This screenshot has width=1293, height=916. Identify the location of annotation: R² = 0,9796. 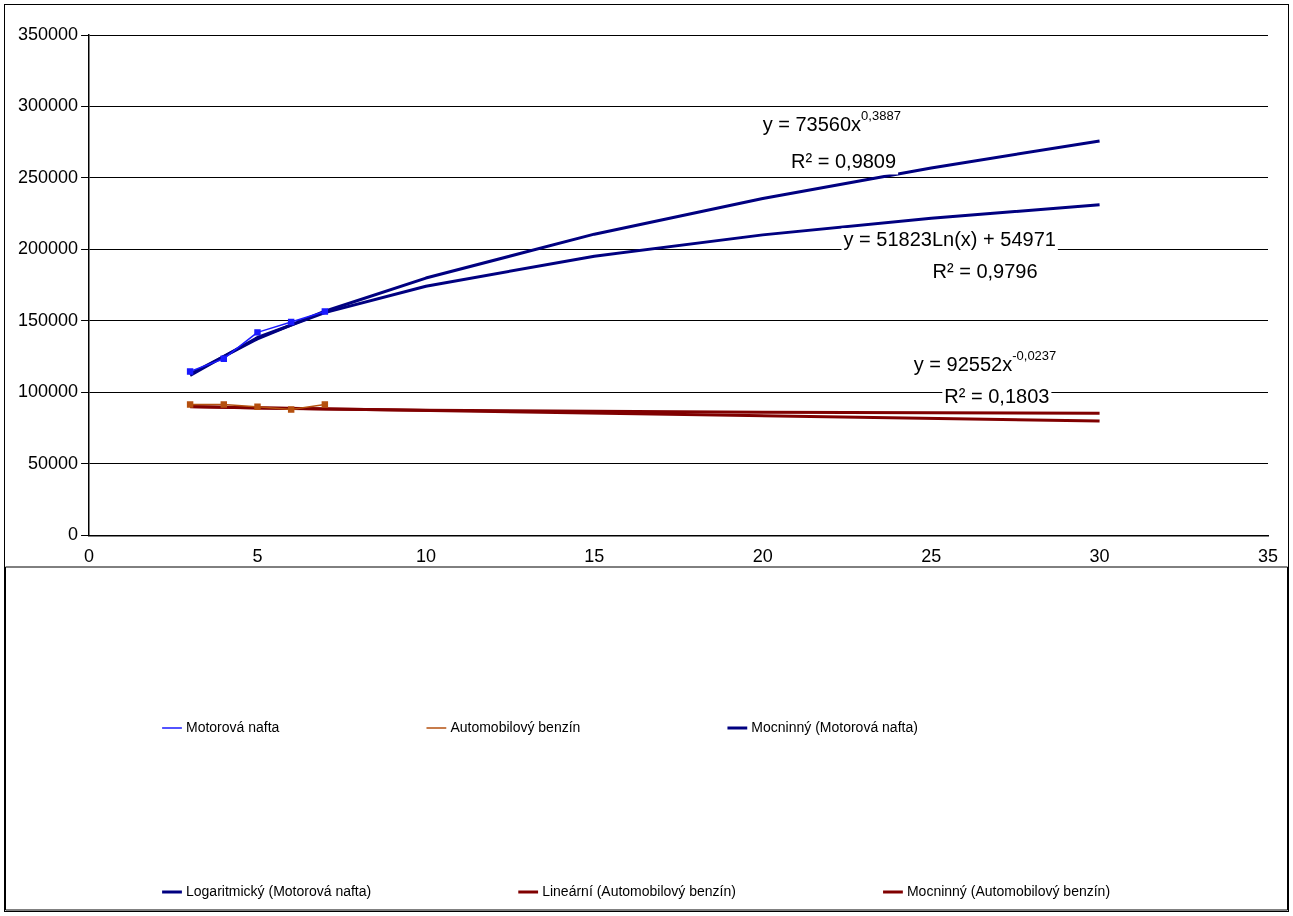
(985, 271).